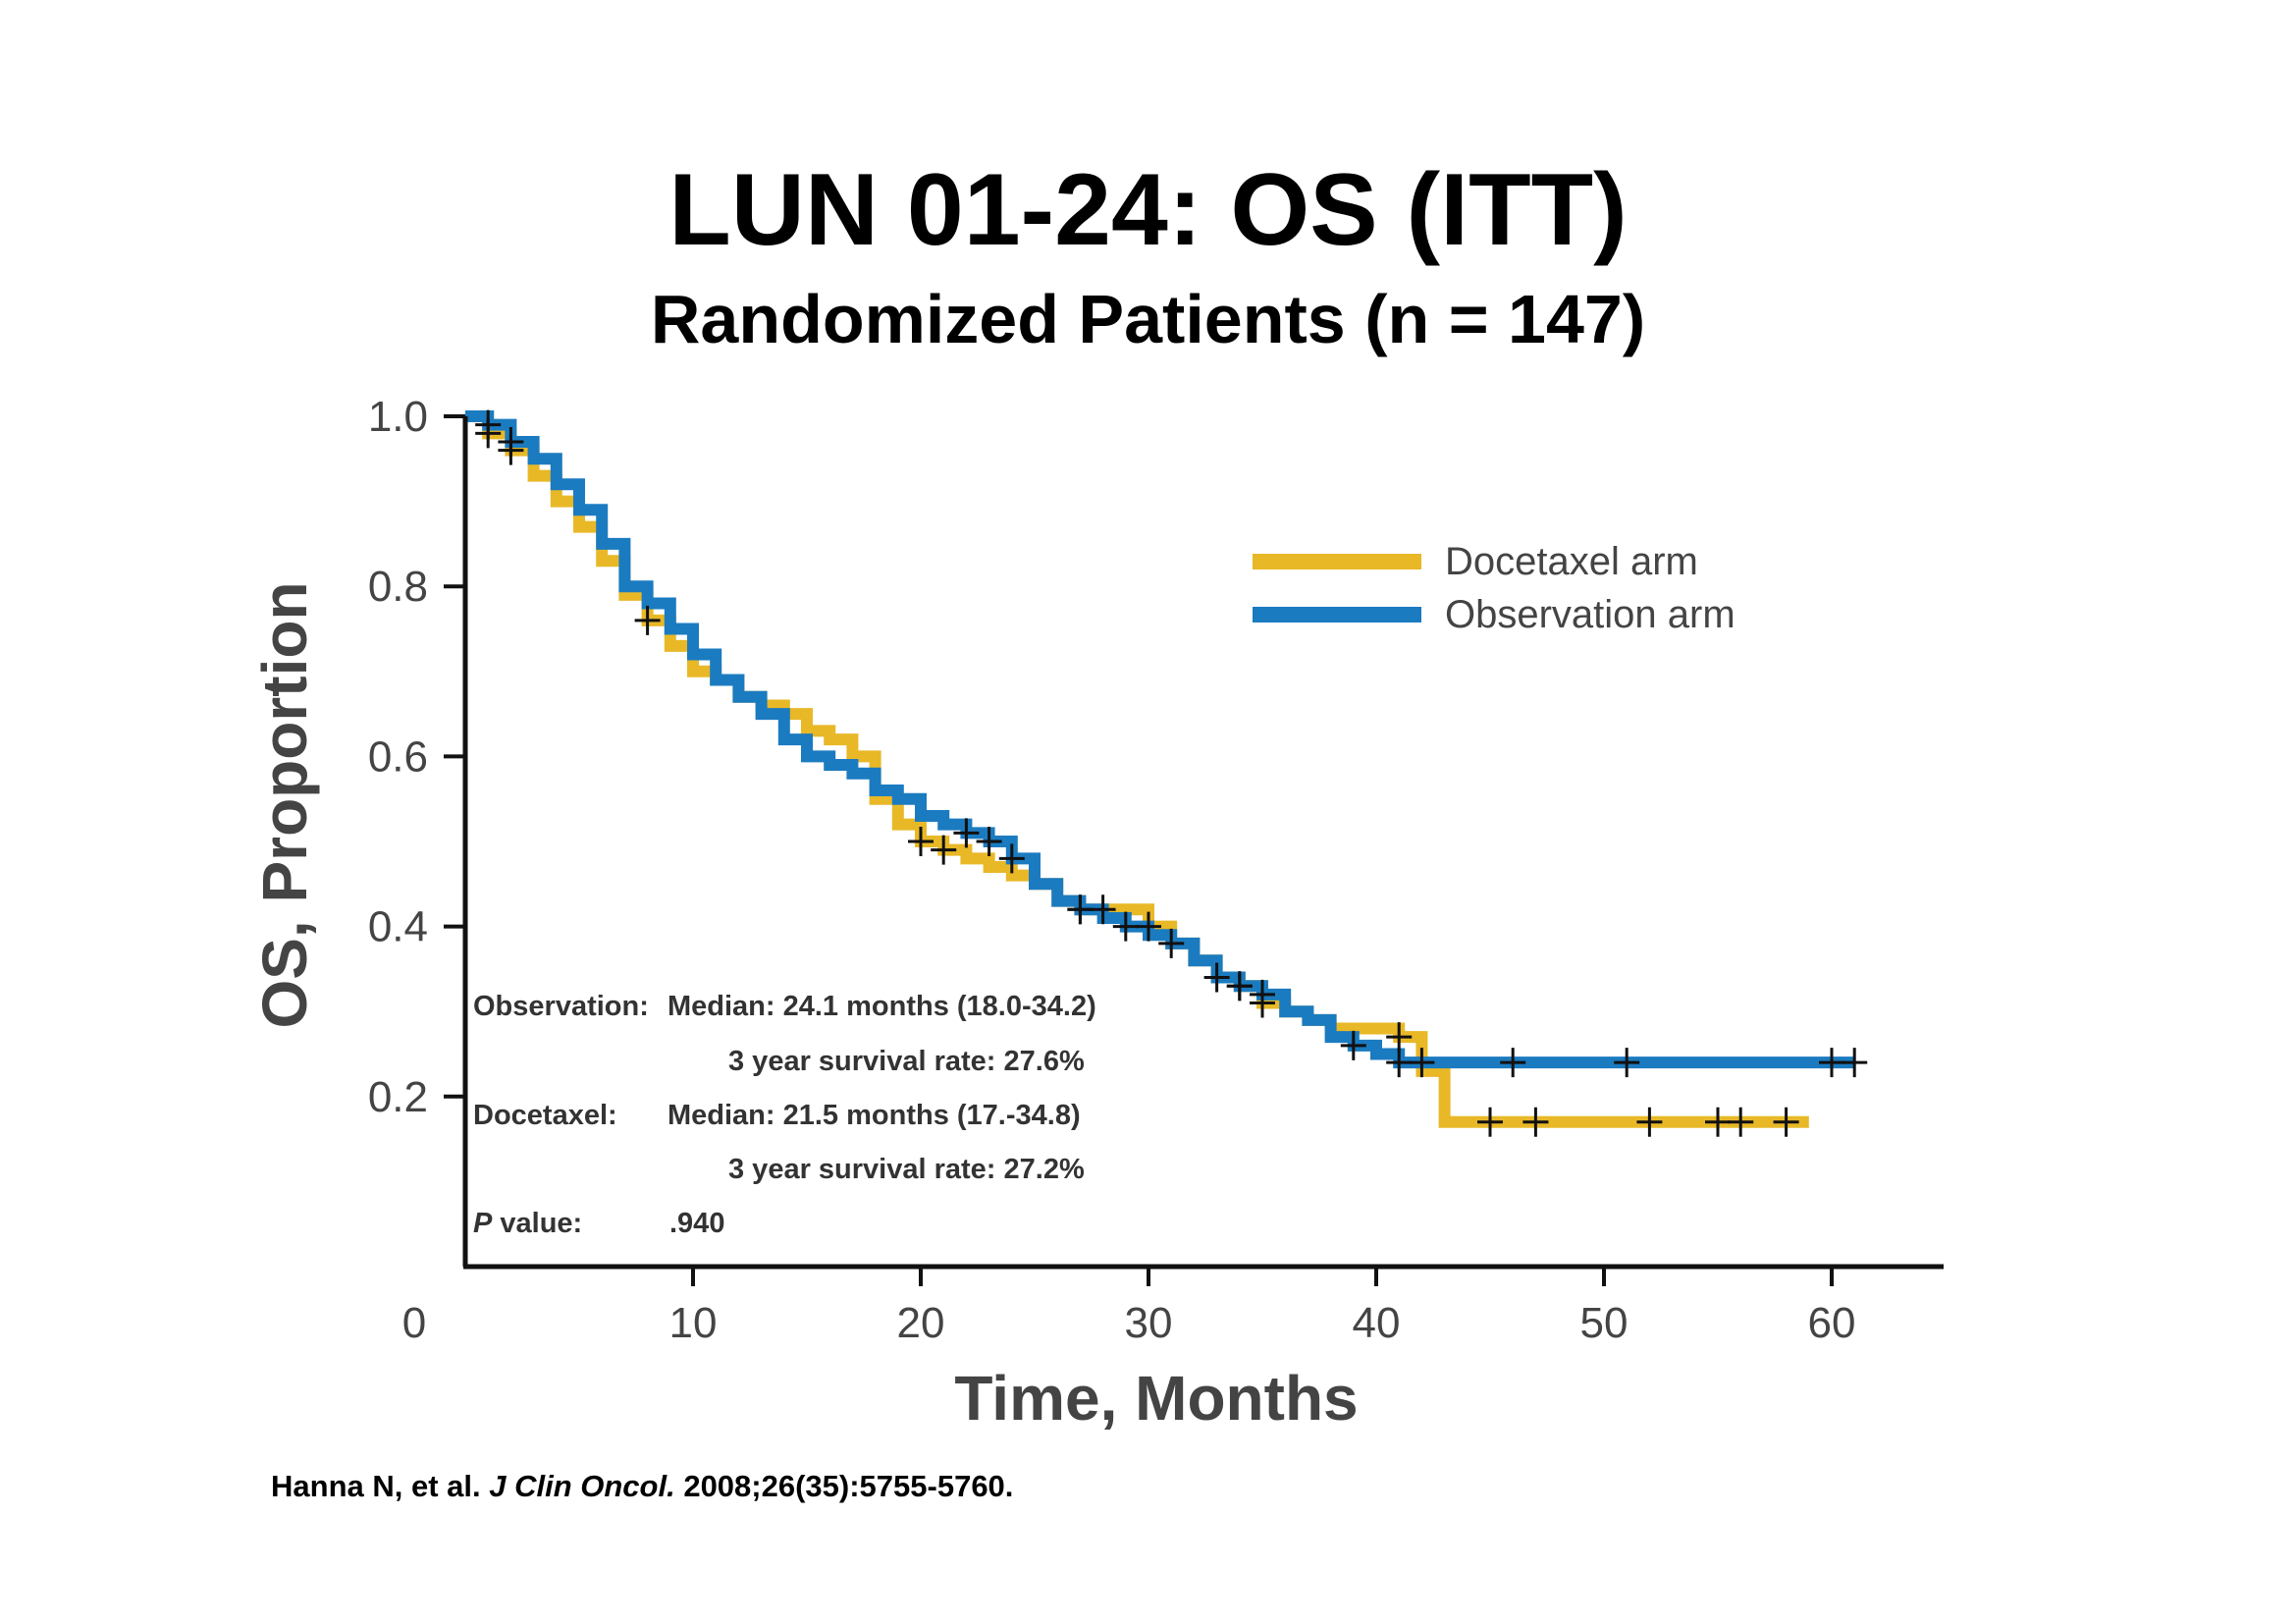 The image size is (2296, 1624). I want to click on x-tick-label: 0, so click(414, 1323).